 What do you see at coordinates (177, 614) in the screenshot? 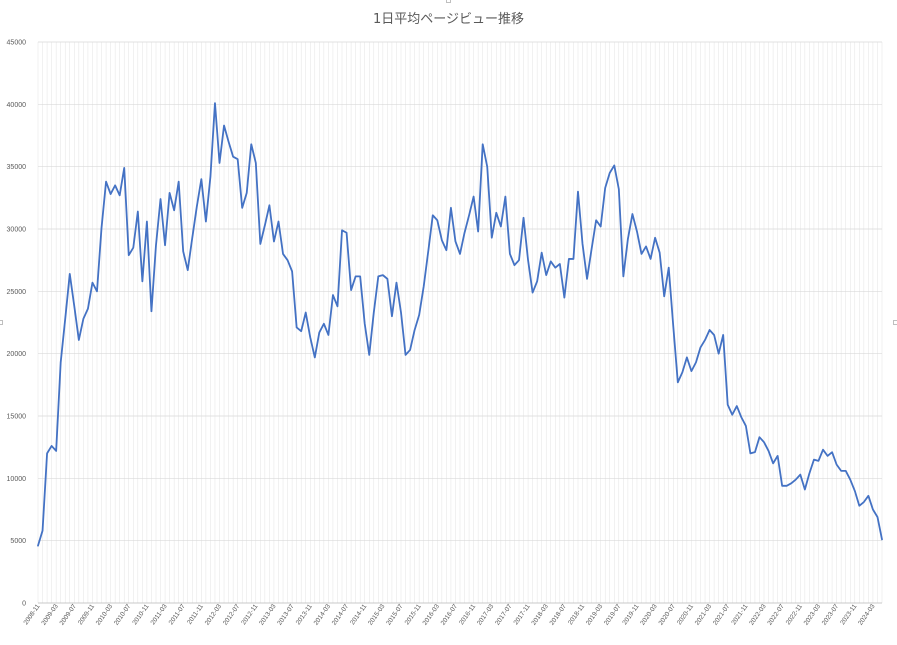
I see `x-tick-label: 2011-07` at bounding box center [177, 614].